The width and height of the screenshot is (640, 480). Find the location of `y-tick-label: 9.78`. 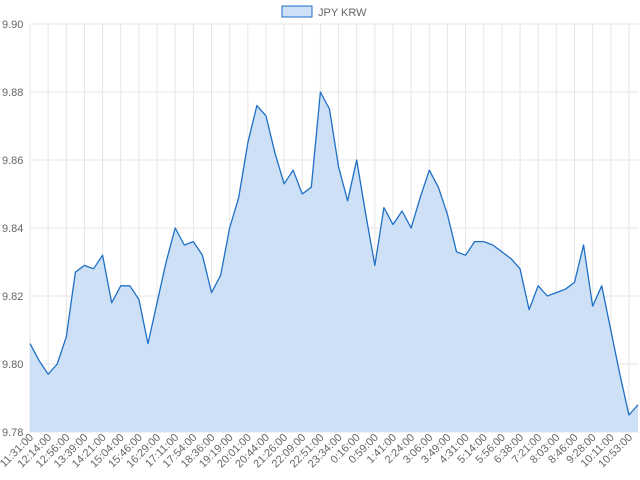

y-tick-label: 9.78 is located at coordinates (12, 433).